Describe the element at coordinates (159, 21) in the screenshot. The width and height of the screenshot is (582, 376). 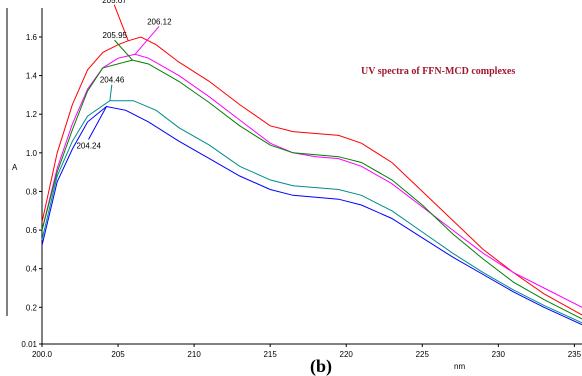
I see `peak-annotation-label: 206.12` at that location.